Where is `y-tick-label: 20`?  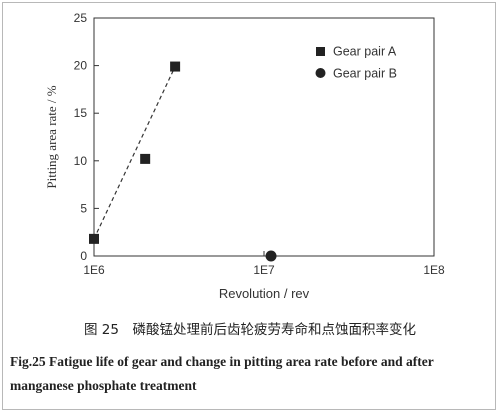 y-tick-label: 20 is located at coordinates (81, 66).